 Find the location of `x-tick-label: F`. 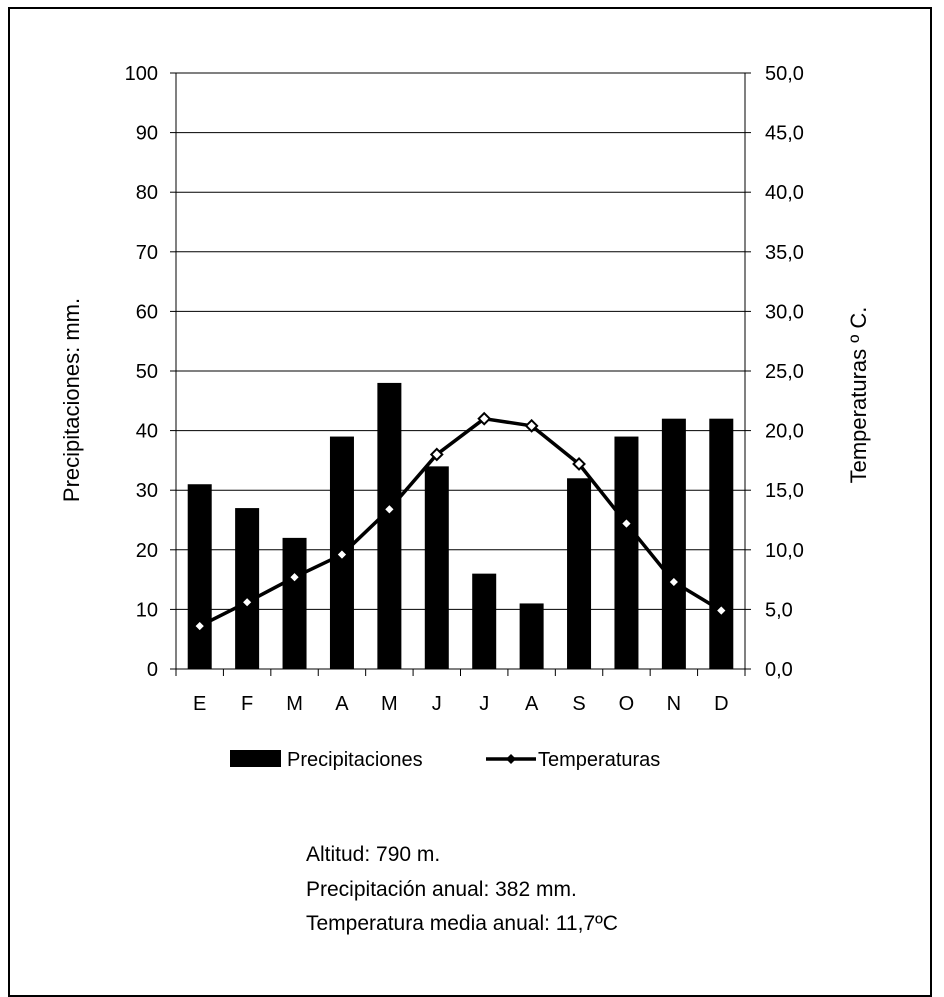

x-tick-label: F is located at coordinates (247, 704).